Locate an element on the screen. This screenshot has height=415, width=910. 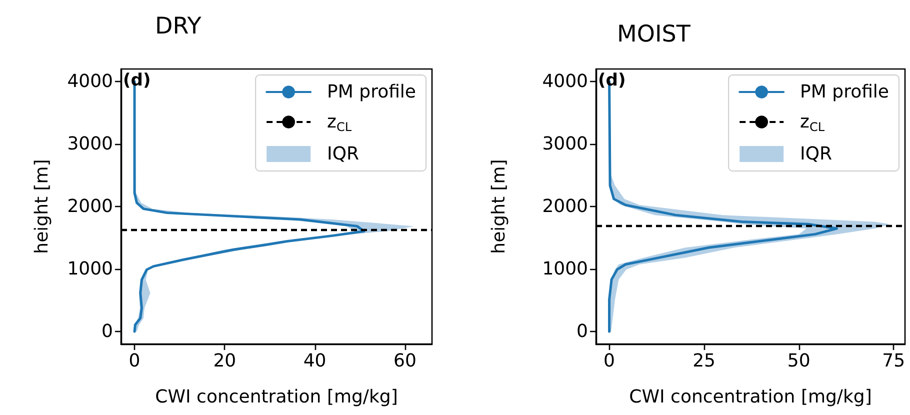
x-tick-label: 25 is located at coordinates (704, 361).